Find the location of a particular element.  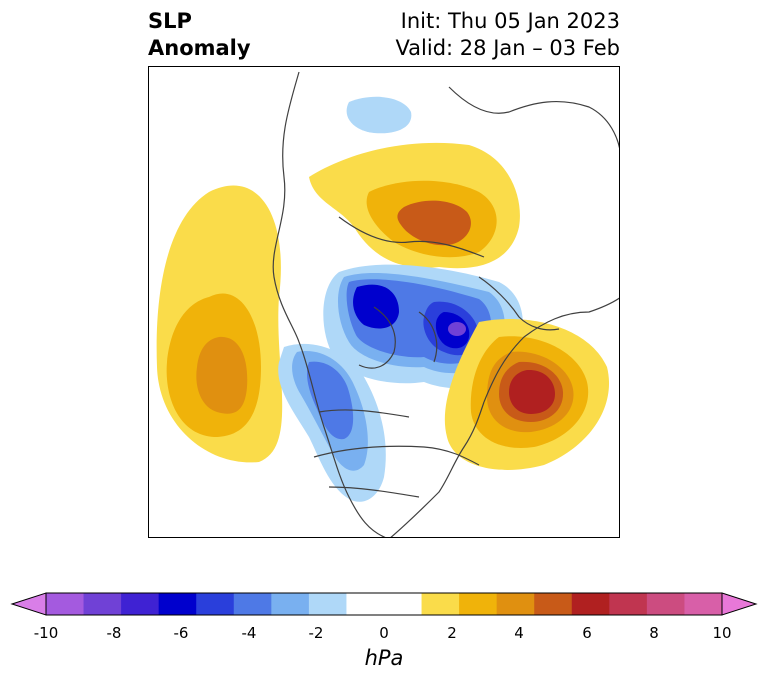

map-title: SLP Anomaly is located at coordinates (199, 35).